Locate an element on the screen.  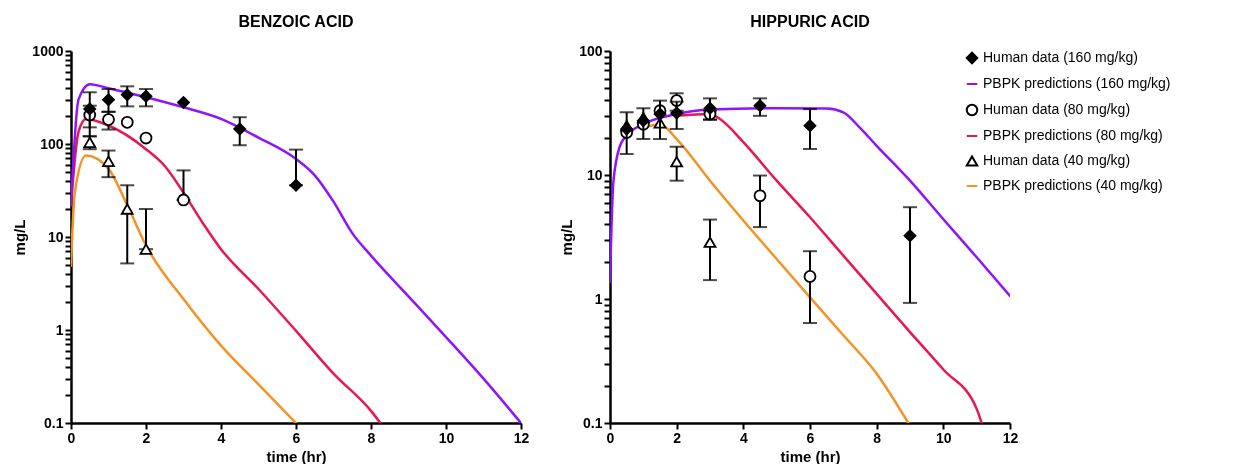
chart-title: BENZOIC ACID is located at coordinates (296, 21).